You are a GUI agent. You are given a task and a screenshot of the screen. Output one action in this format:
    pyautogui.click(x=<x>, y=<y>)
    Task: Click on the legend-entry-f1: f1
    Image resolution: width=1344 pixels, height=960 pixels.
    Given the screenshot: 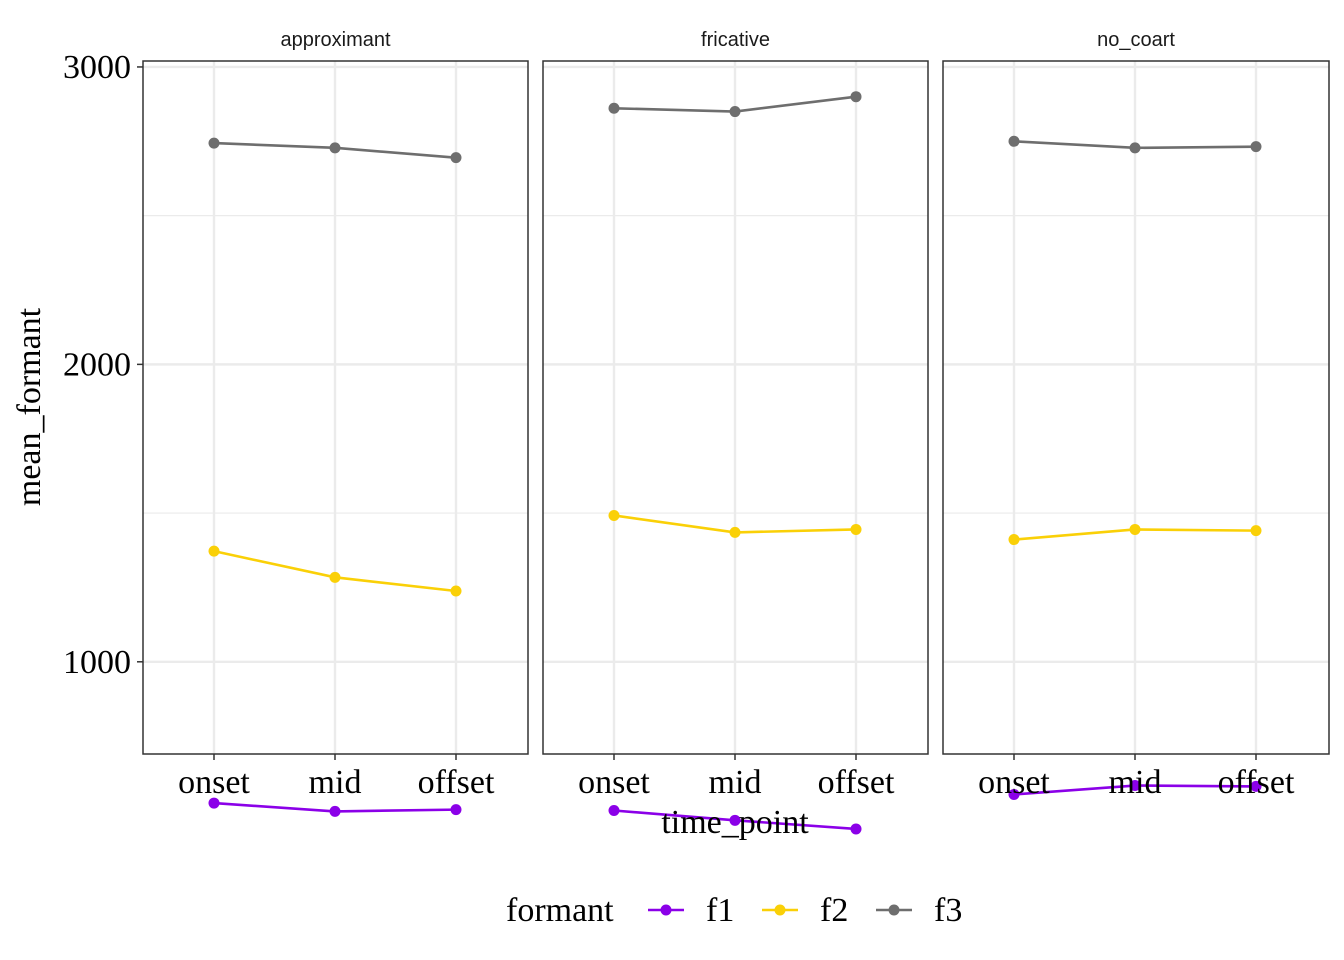 What is the action you would take?
    pyautogui.click(x=691, y=910)
    